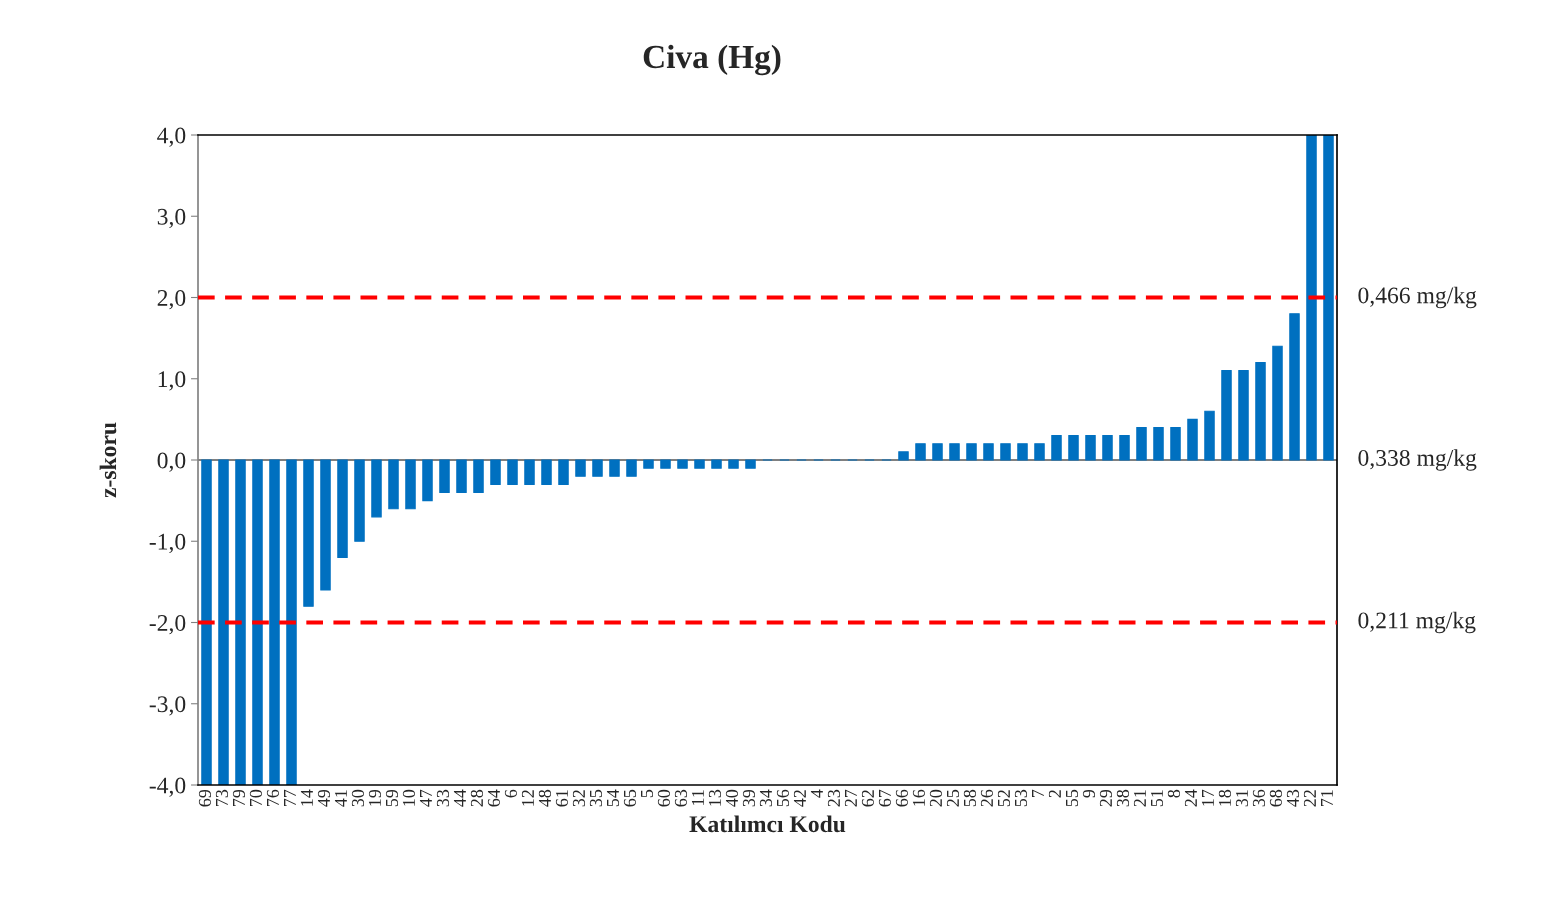  I want to click on x-tick-label: 33, so click(443, 798).